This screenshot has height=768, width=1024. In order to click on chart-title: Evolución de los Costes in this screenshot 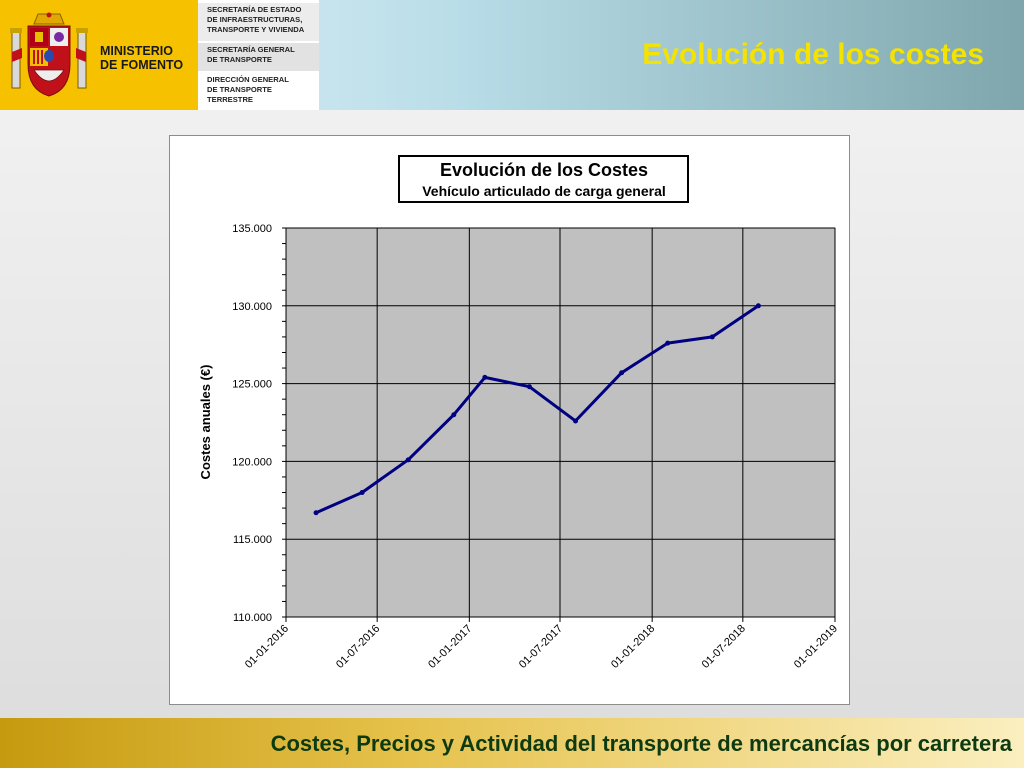, I will do `click(544, 170)`.